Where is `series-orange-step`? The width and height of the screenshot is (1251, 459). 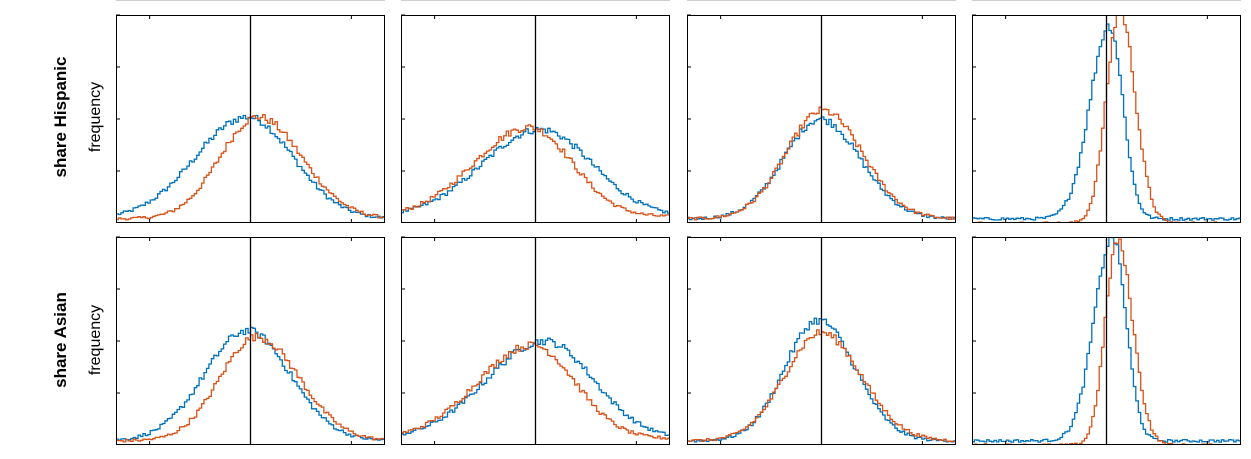
series-orange-step is located at coordinates (250, 387).